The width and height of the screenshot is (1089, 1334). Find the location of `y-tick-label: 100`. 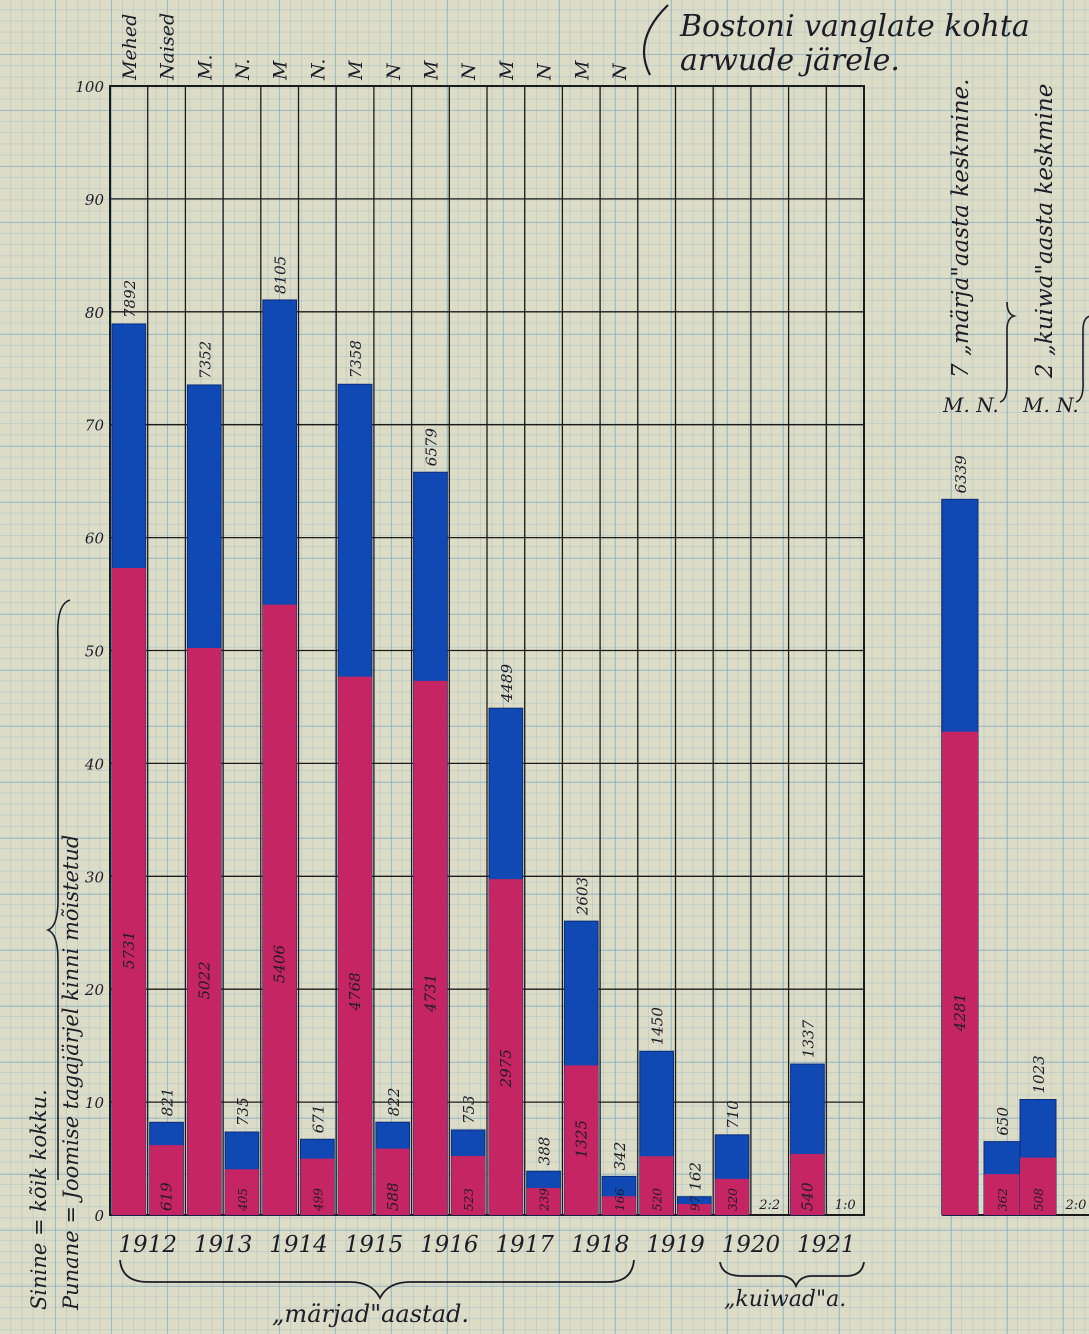

y-tick-label: 100 is located at coordinates (89, 87).